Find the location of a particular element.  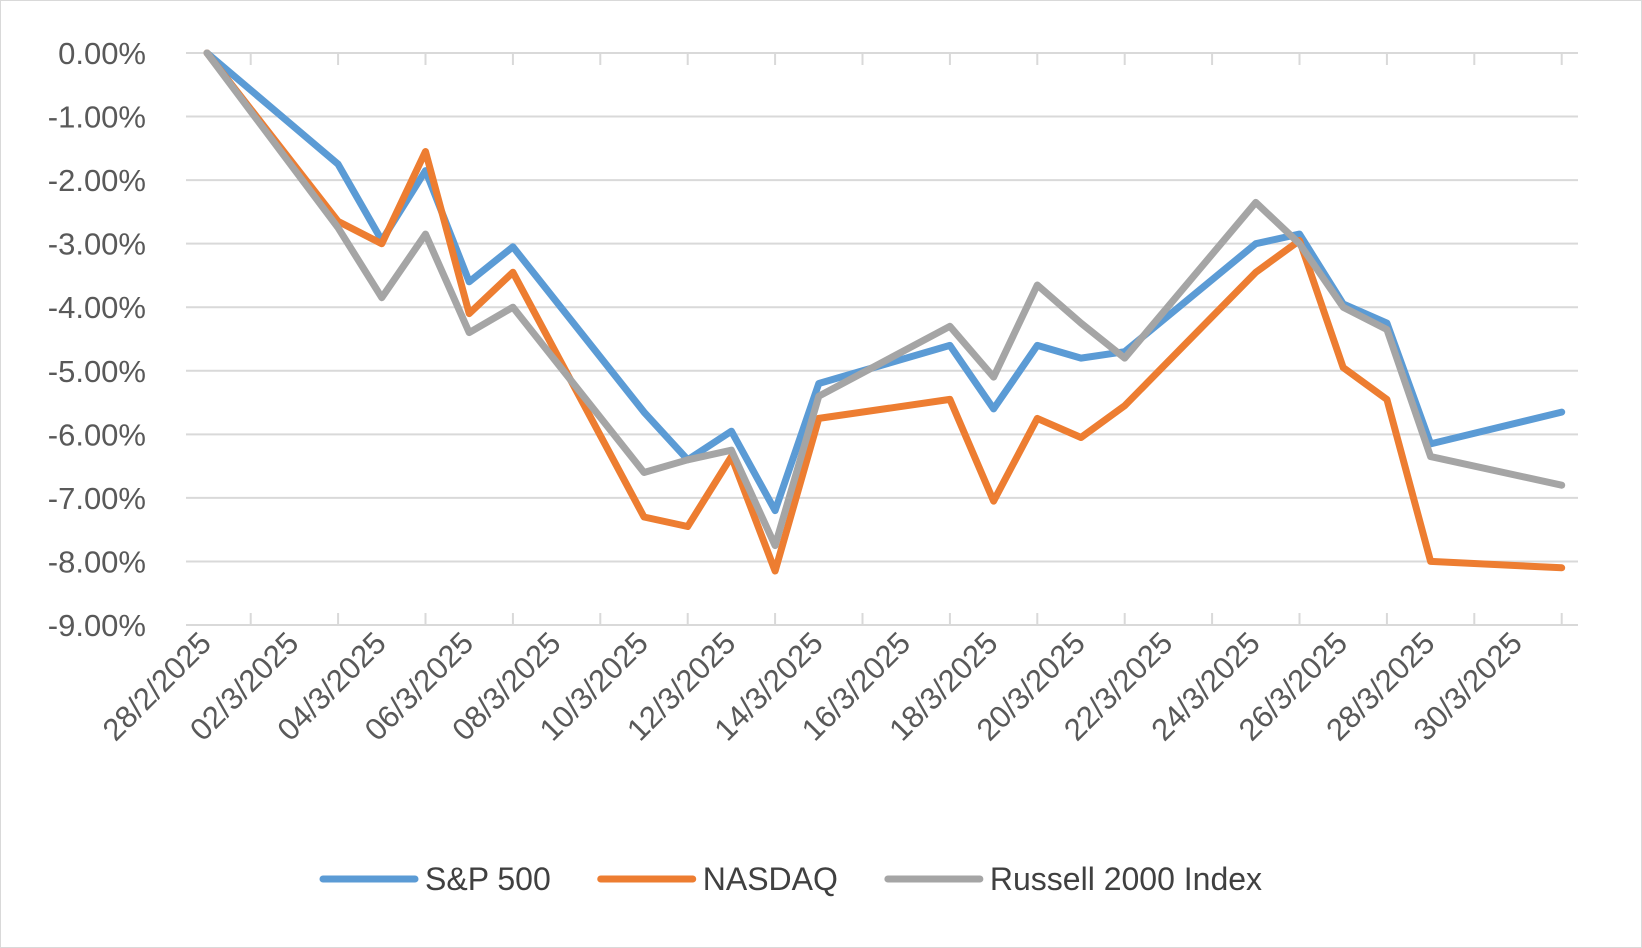

y-tick-label: -8.00% is located at coordinates (97, 561).